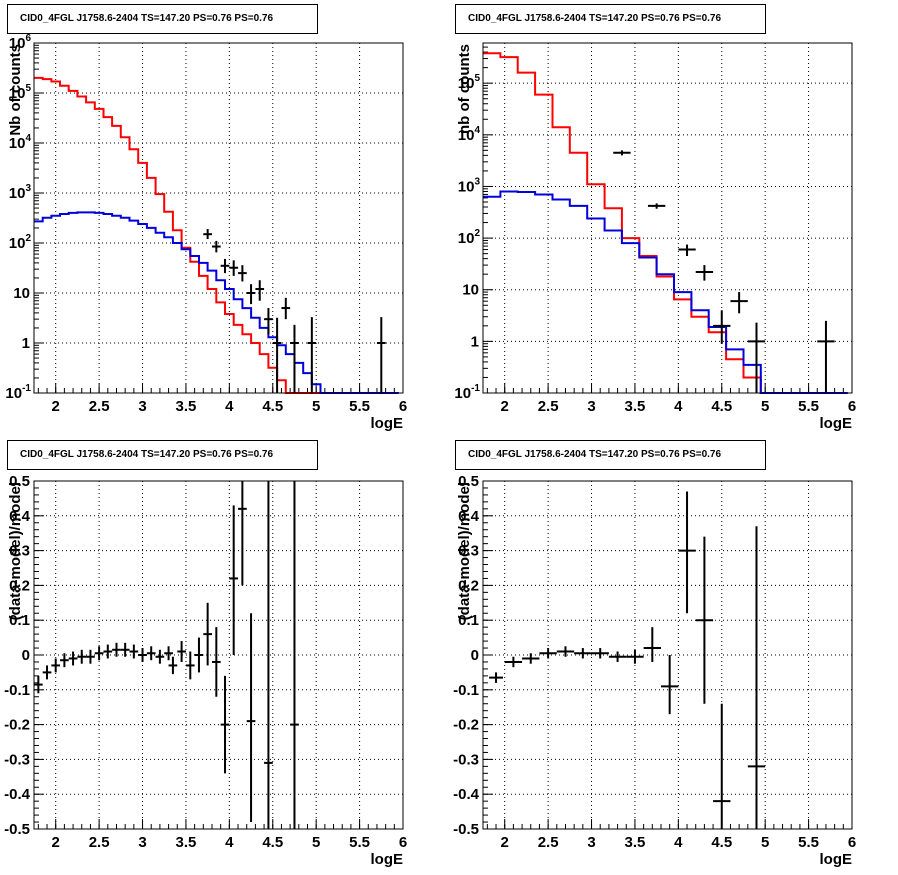  I want to click on y-axis-label: (data-model)/model, so click(464, 551).